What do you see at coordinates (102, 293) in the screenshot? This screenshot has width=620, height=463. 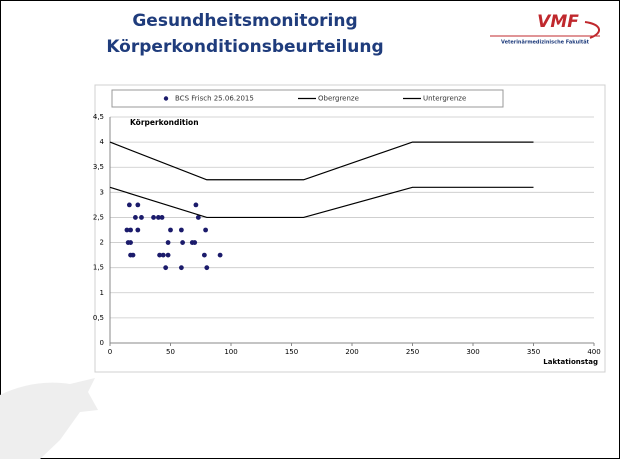 I see `y-tick-label: 1` at bounding box center [102, 293].